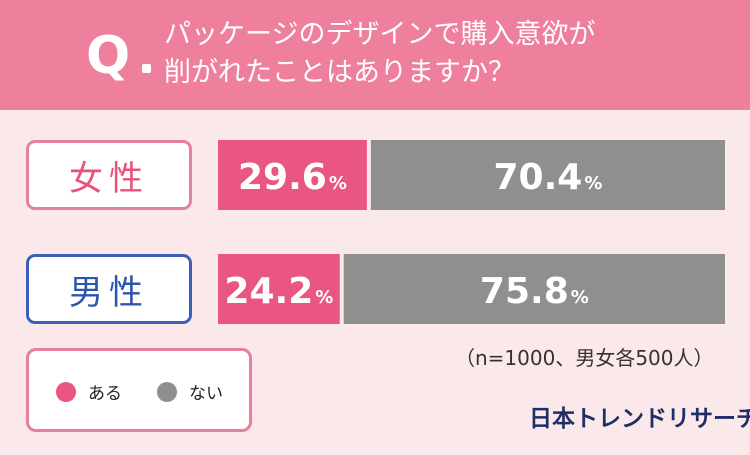 This screenshot has width=750, height=455. I want to click on legend-item-no: ない, so click(190, 391).